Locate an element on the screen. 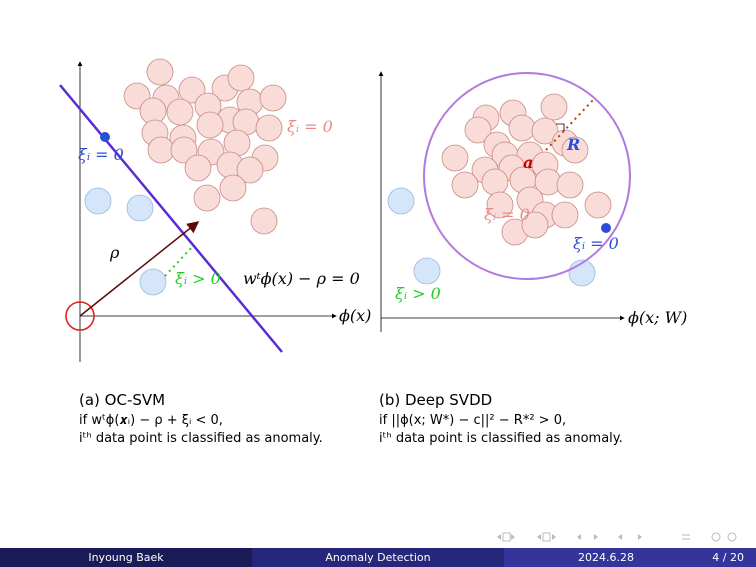 This screenshot has width=756, height=567. label: ϕ(x; W) is located at coordinates (657, 317).